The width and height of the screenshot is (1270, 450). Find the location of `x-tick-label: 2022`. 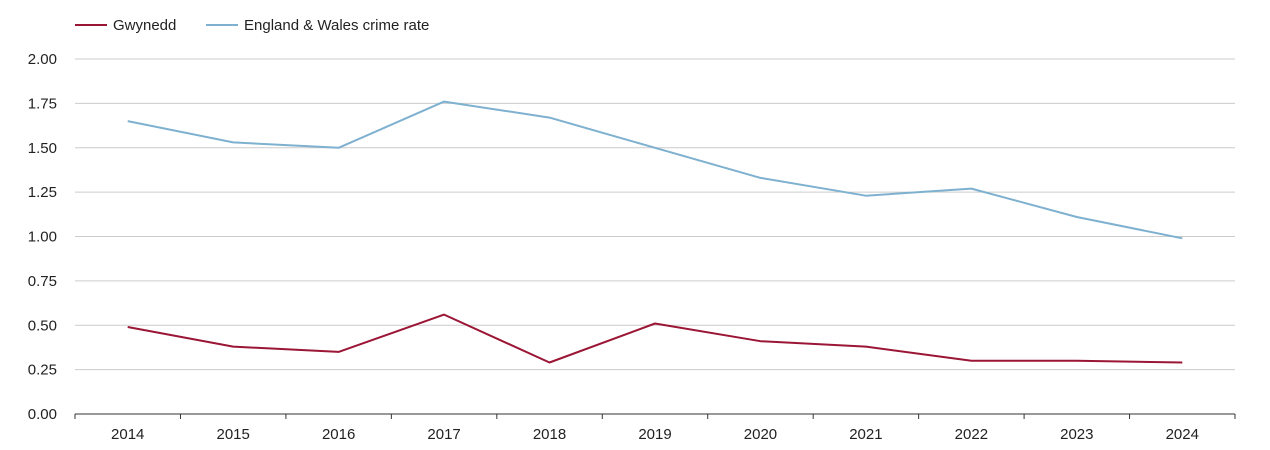

x-tick-label: 2022 is located at coordinates (971, 434).